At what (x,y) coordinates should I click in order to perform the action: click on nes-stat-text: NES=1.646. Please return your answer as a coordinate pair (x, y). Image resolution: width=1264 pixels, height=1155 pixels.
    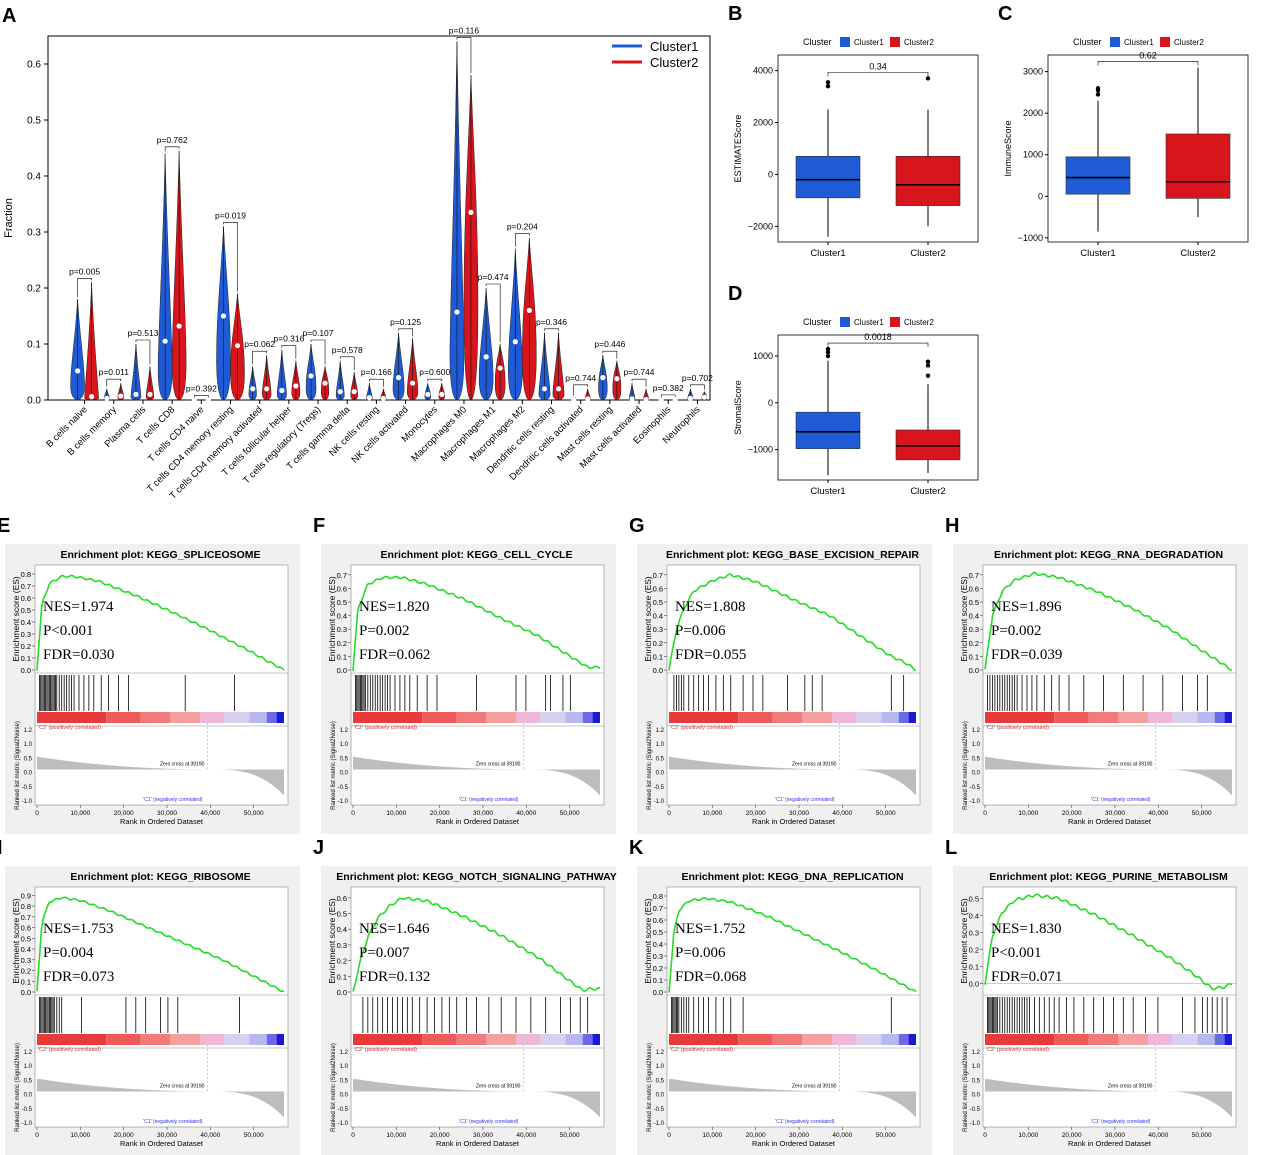
    Looking at the image, I should click on (394, 929).